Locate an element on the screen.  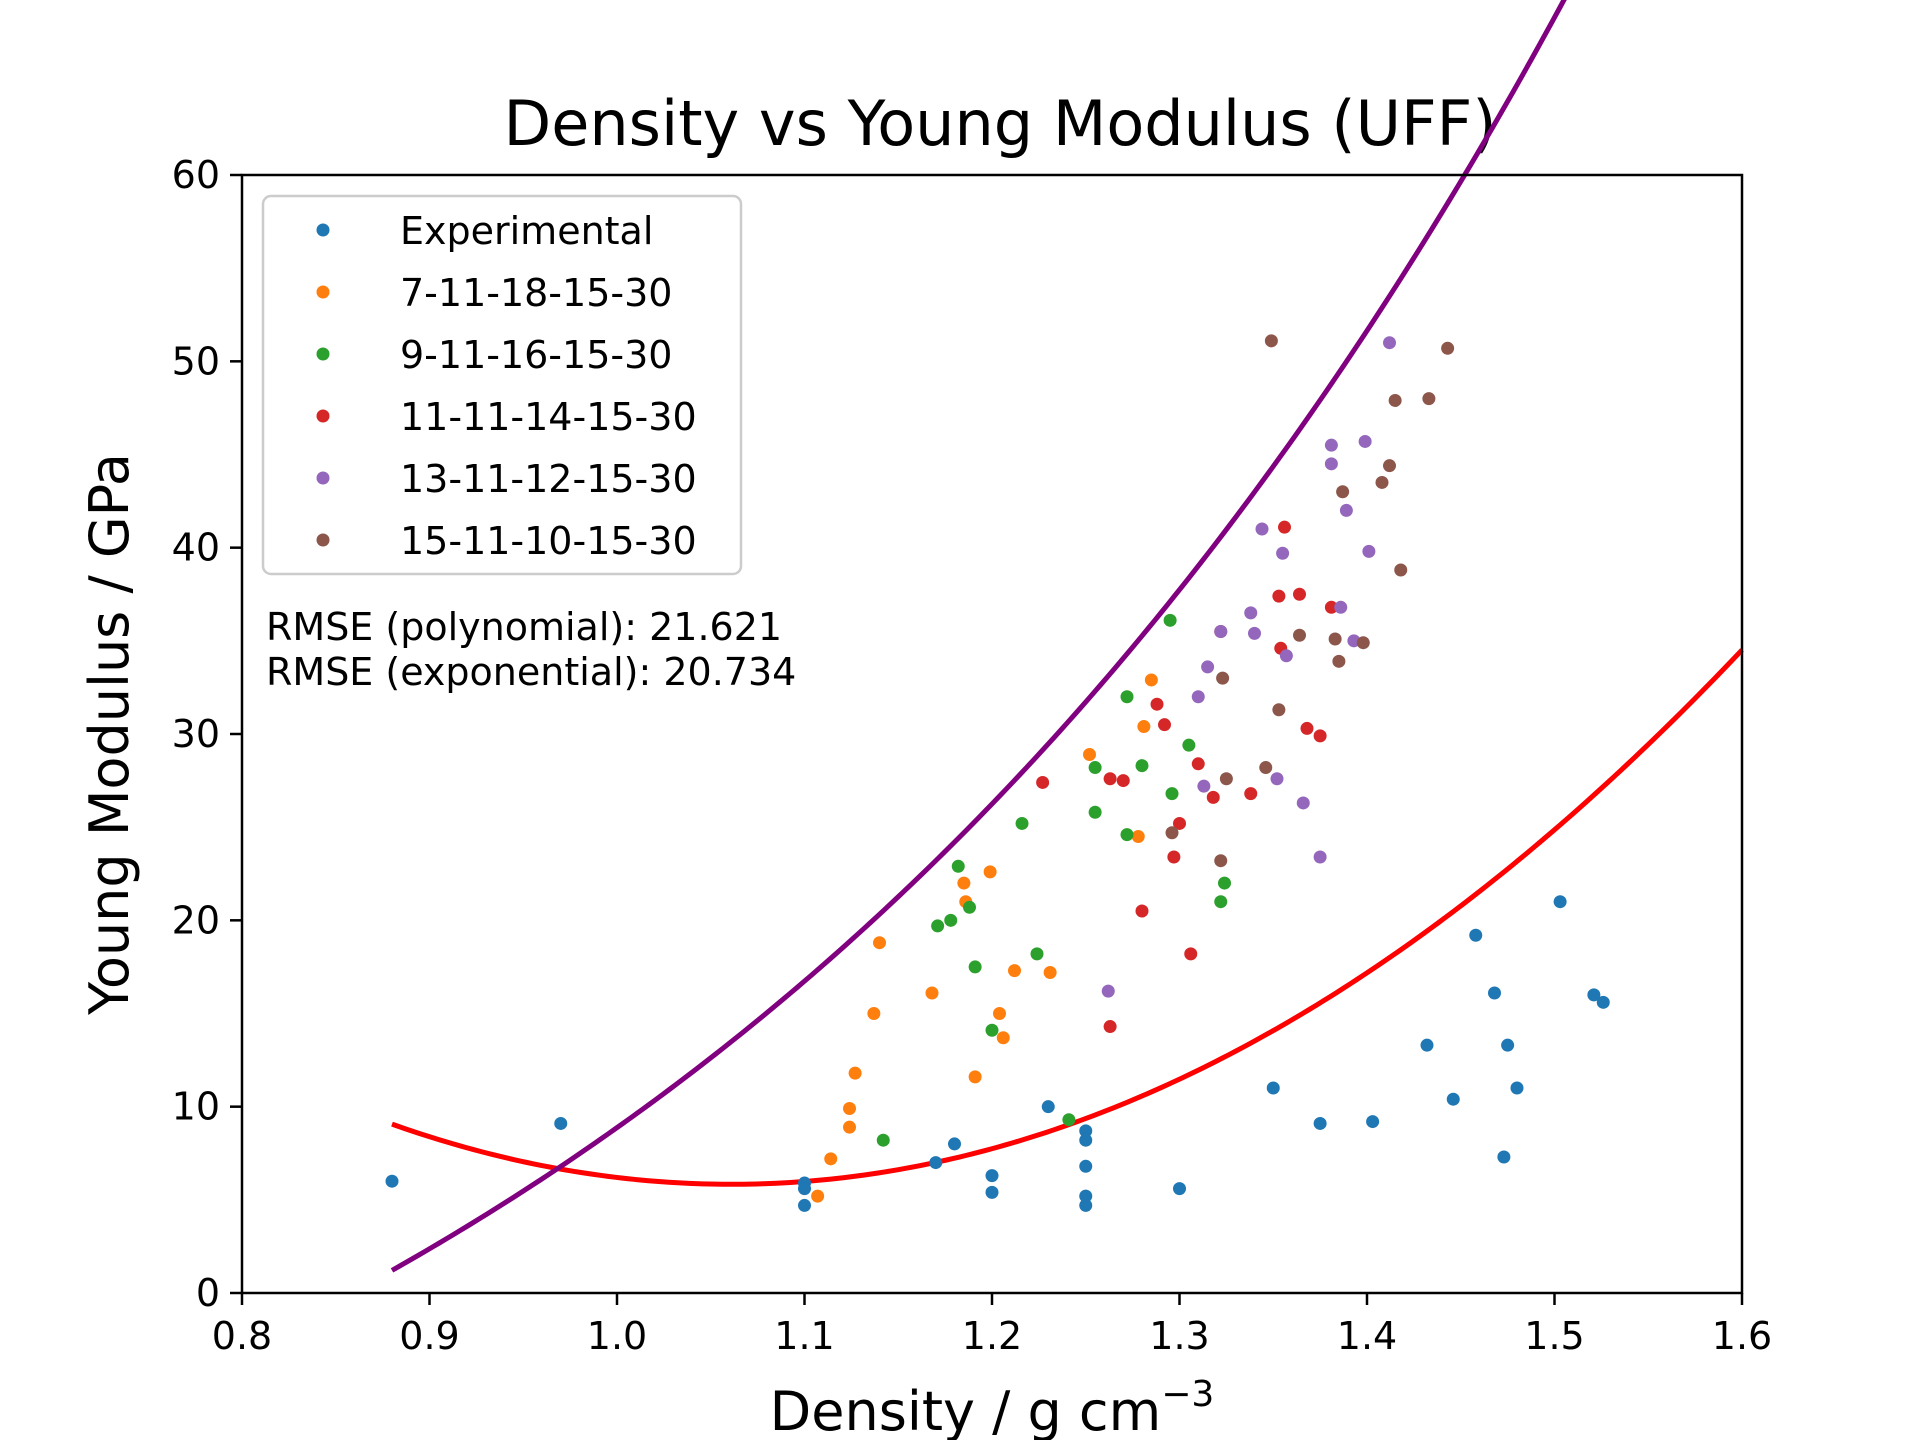
legend-label-0: Experimental is located at coordinates (526, 231).